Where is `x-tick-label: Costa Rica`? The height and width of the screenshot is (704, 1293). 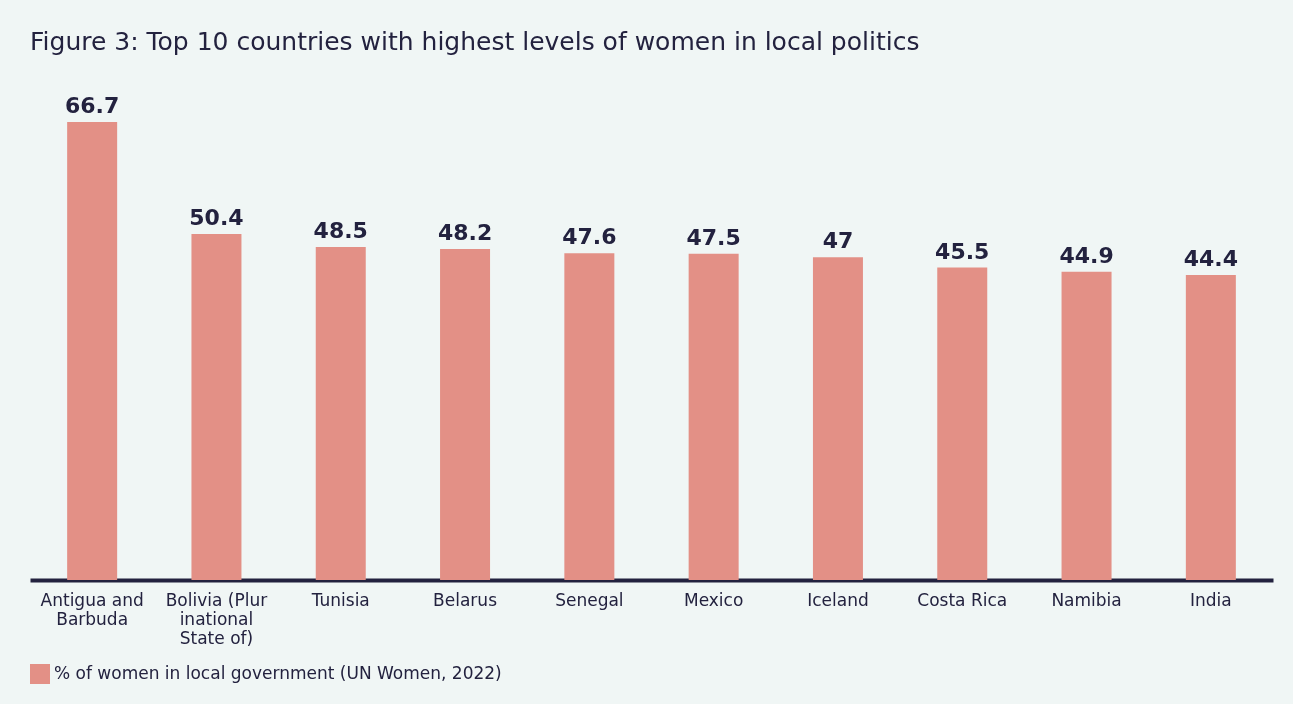 x-tick-label: Costa Rica is located at coordinates (962, 599).